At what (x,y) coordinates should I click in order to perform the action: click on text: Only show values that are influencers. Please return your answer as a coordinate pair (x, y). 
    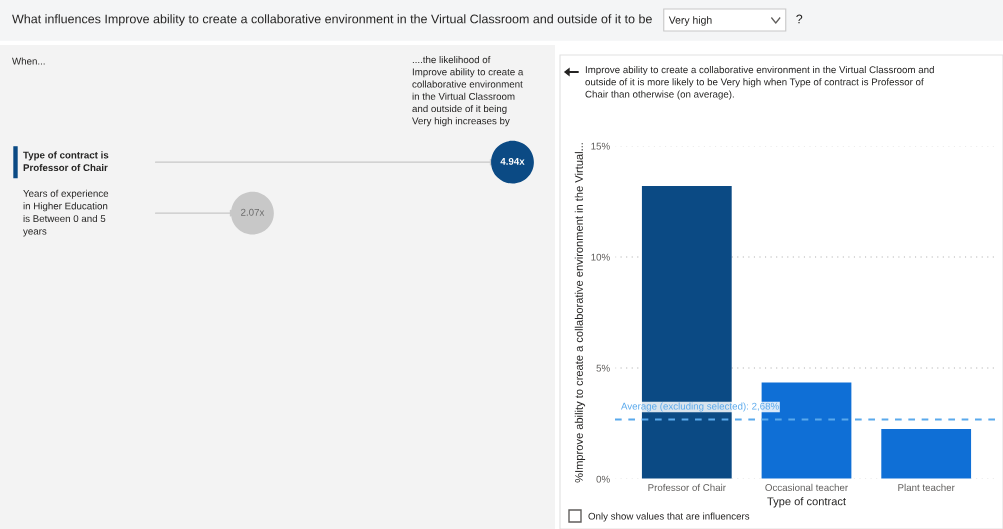
    Looking at the image, I should click on (669, 517).